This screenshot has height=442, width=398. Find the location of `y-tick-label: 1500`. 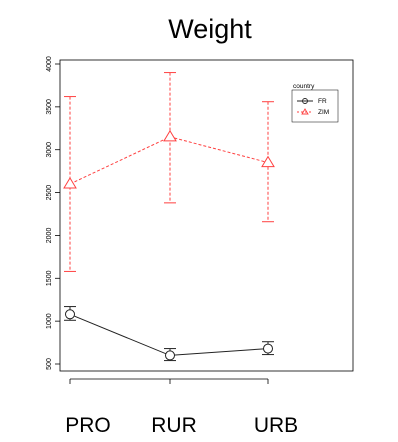

y-tick-label: 1500 is located at coordinates (49, 278).